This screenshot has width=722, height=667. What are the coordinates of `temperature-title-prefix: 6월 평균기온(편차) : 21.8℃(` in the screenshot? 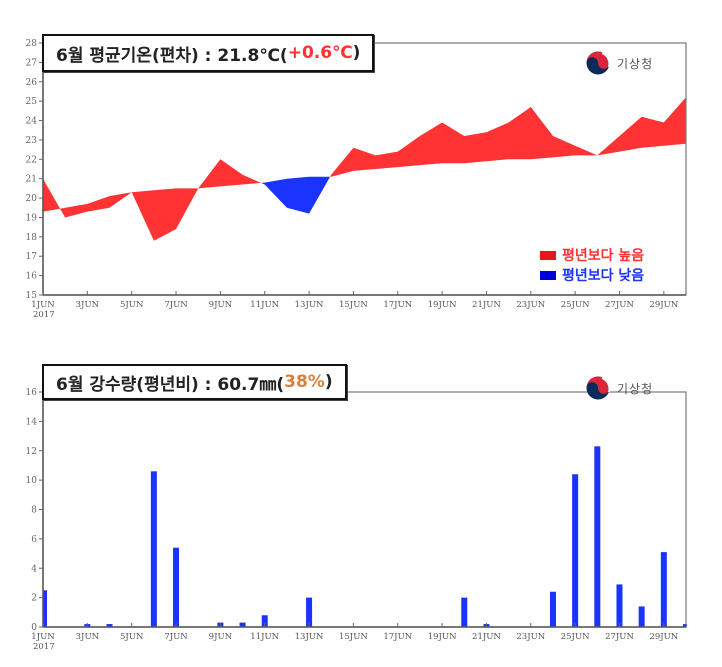 It's located at (172, 55).